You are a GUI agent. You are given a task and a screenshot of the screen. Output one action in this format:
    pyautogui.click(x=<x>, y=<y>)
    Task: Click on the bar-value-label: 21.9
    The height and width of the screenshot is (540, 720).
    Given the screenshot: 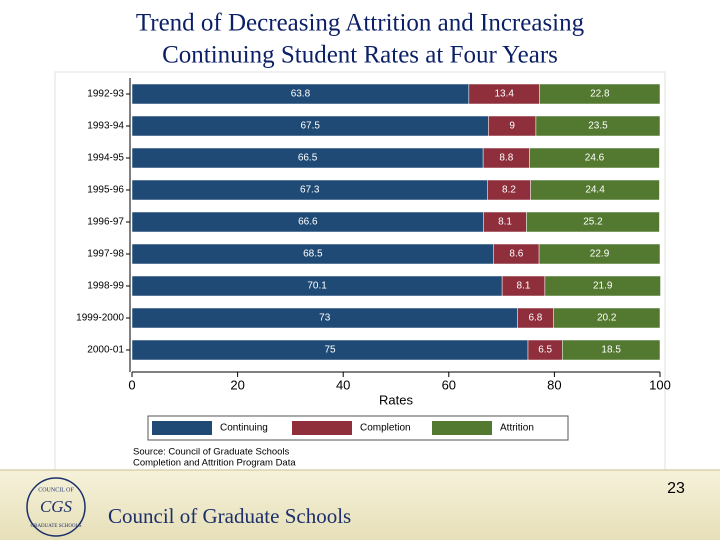 What is the action you would take?
    pyautogui.click(x=603, y=286)
    